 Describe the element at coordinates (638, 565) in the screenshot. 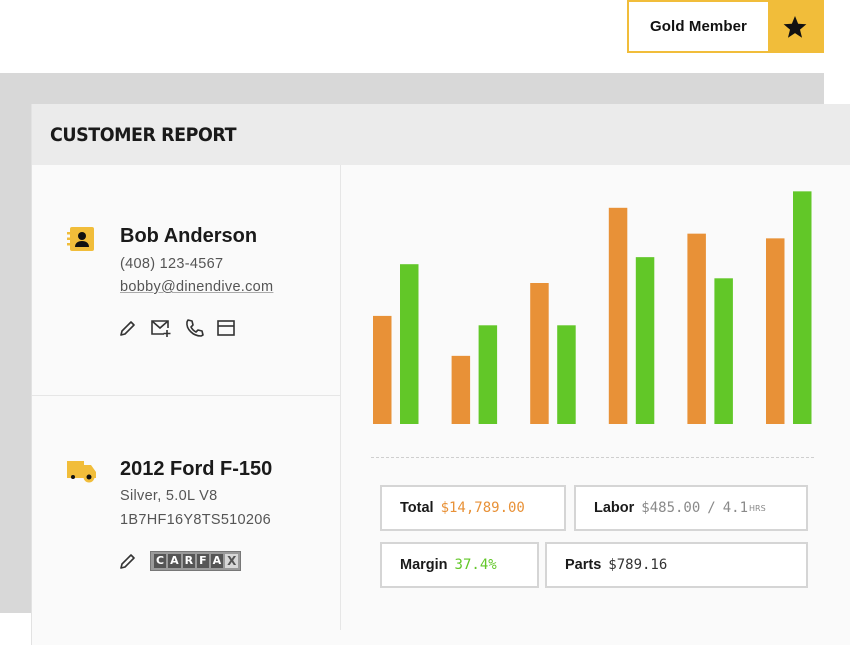

I see `stat-parts-value: $789.16` at that location.